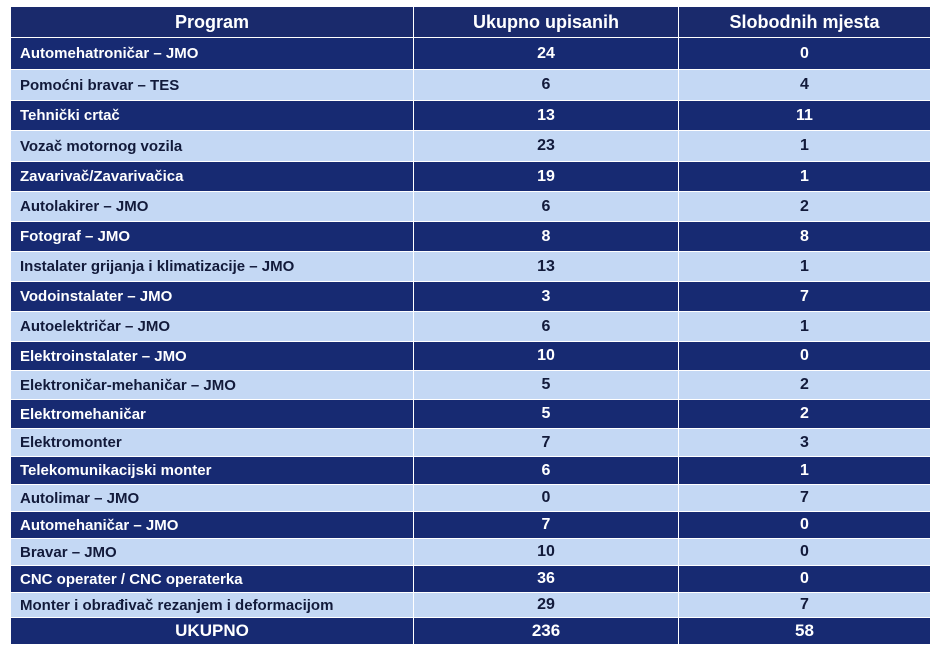 This screenshot has width=940, height=645. Describe the element at coordinates (546, 631) in the screenshot. I see `total-enrolled: 236` at that location.